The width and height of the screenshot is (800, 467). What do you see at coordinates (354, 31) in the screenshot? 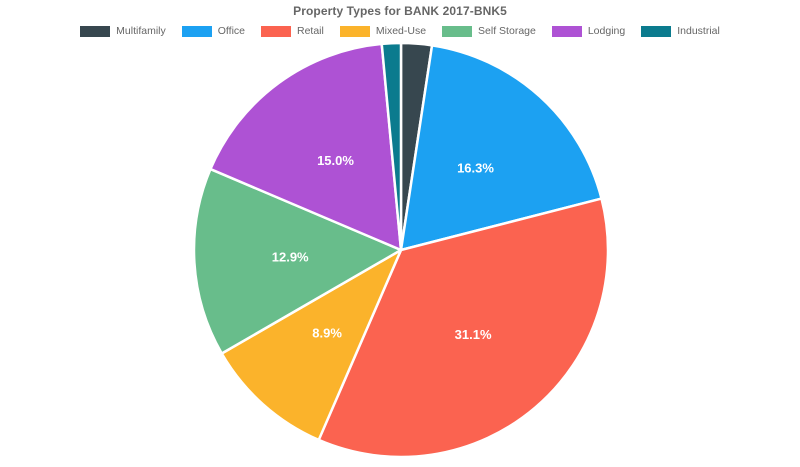
I see `legend-swatch-mixed-use` at bounding box center [354, 31].